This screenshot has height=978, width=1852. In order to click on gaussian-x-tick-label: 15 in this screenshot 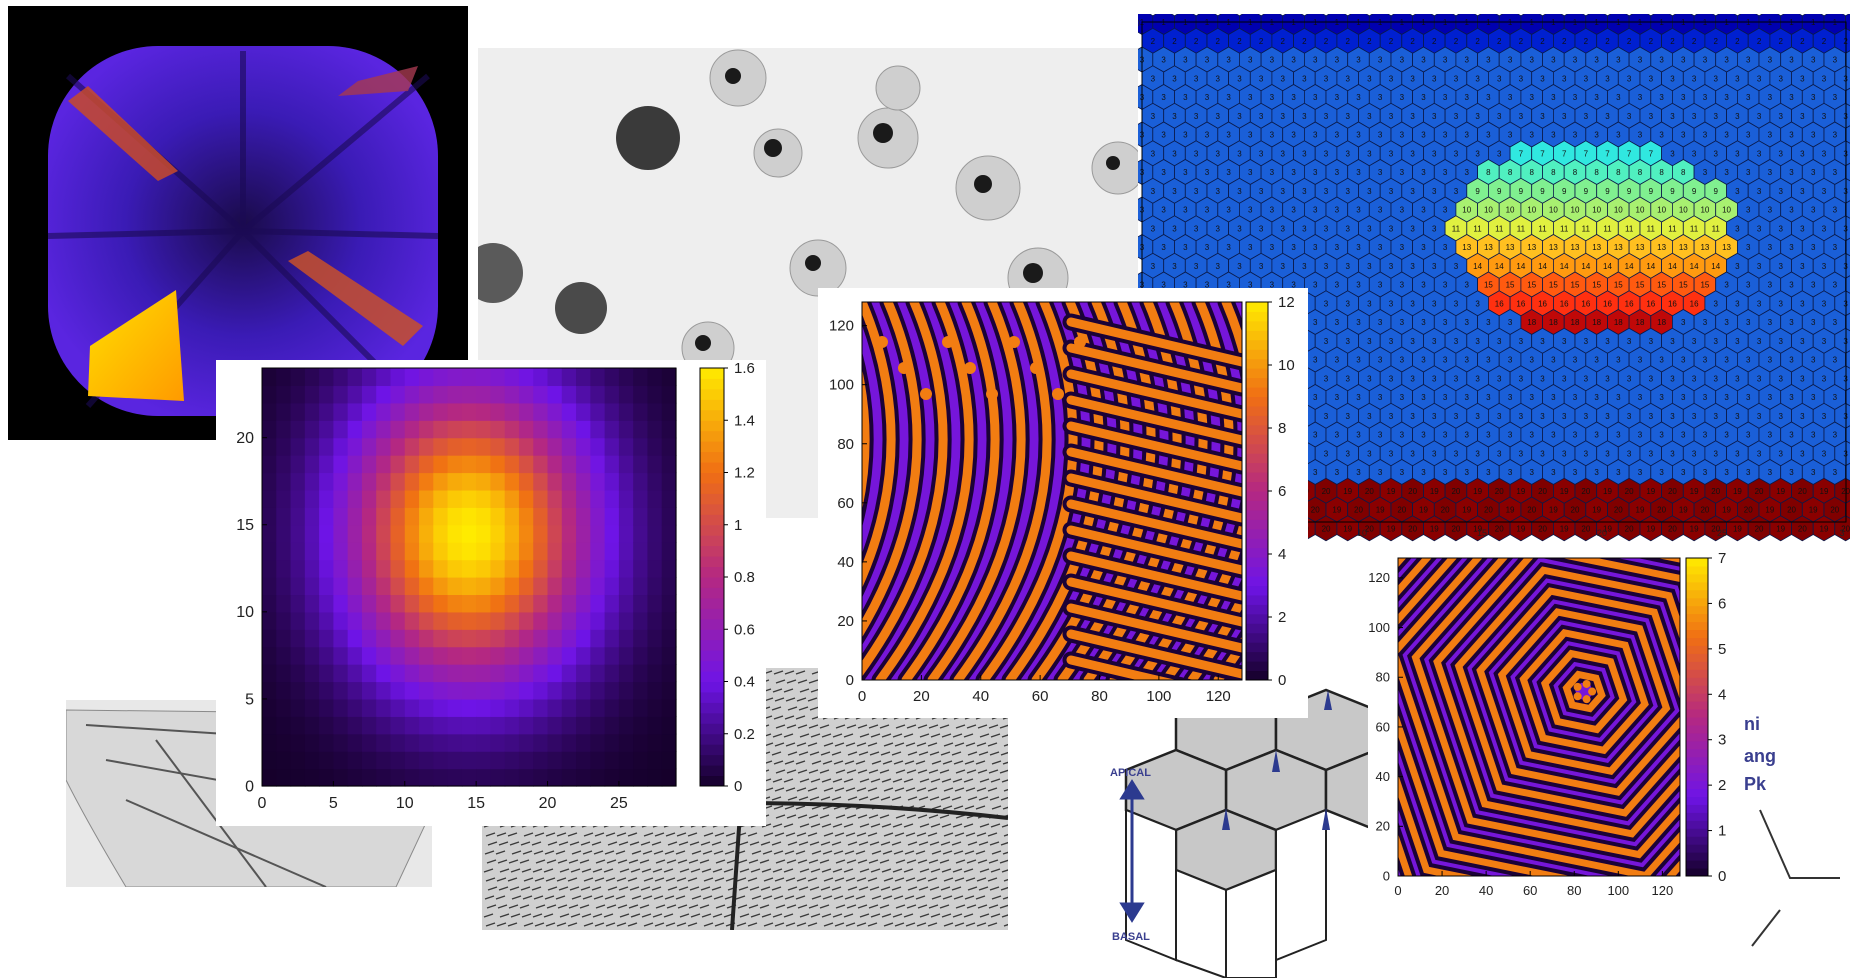, I will do `click(476, 803)`.